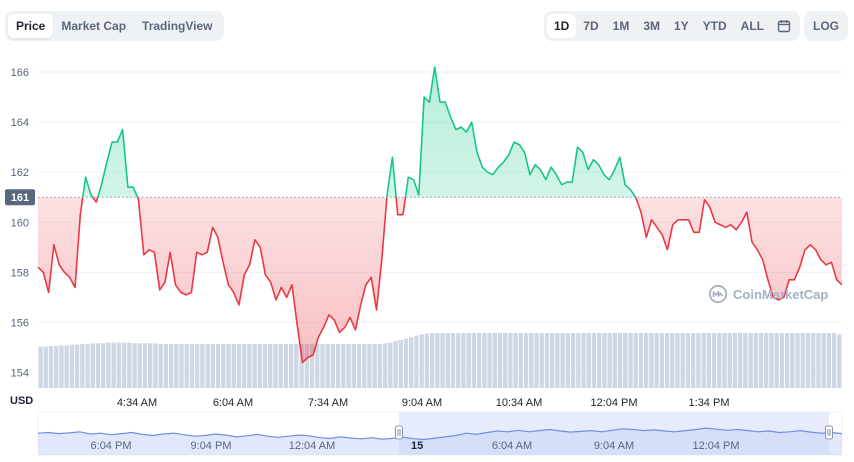  Describe the element at coordinates (591, 26) in the screenshot. I see `range-7d-button: 7D` at that location.